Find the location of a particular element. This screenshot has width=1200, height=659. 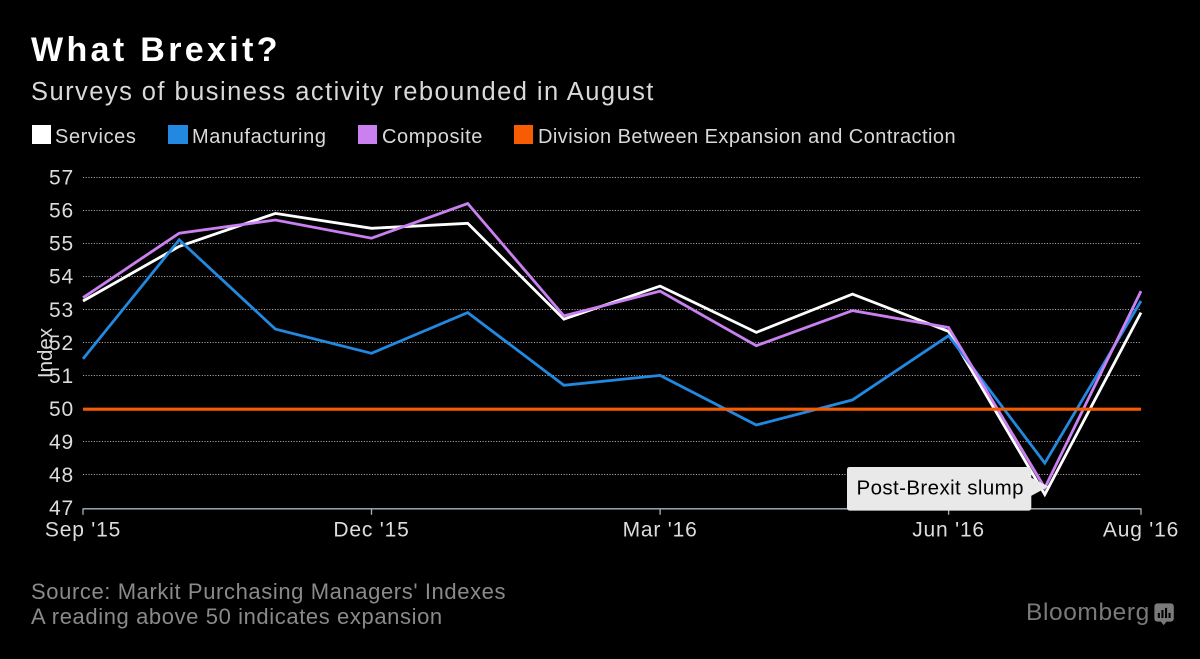

svg-text: Sep '15 is located at coordinates (83, 529).